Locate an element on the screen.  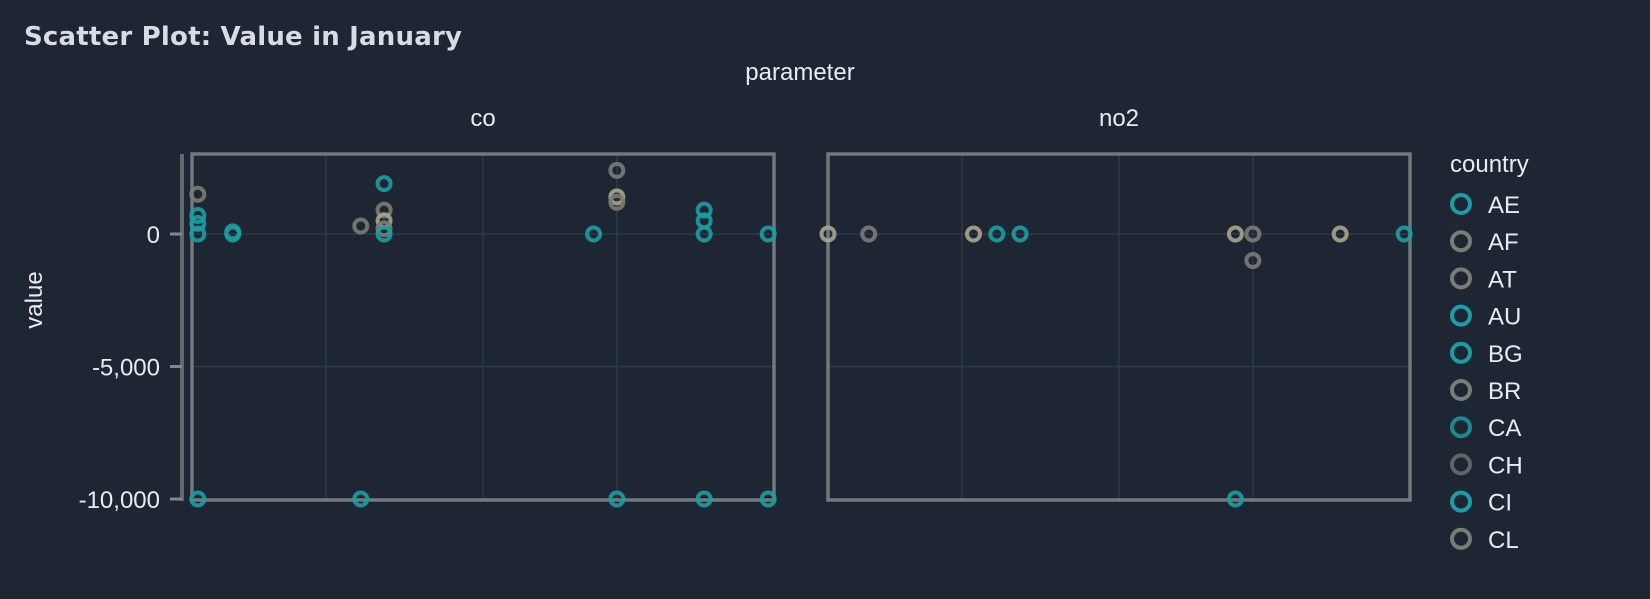
legend-marker-au is located at coordinates (1461, 315).